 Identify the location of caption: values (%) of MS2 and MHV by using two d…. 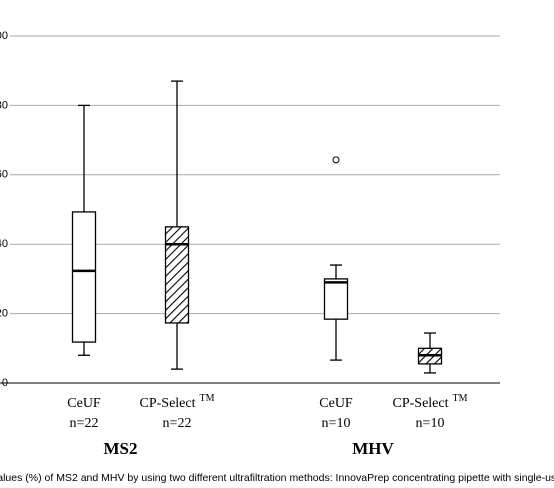
(277, 478).